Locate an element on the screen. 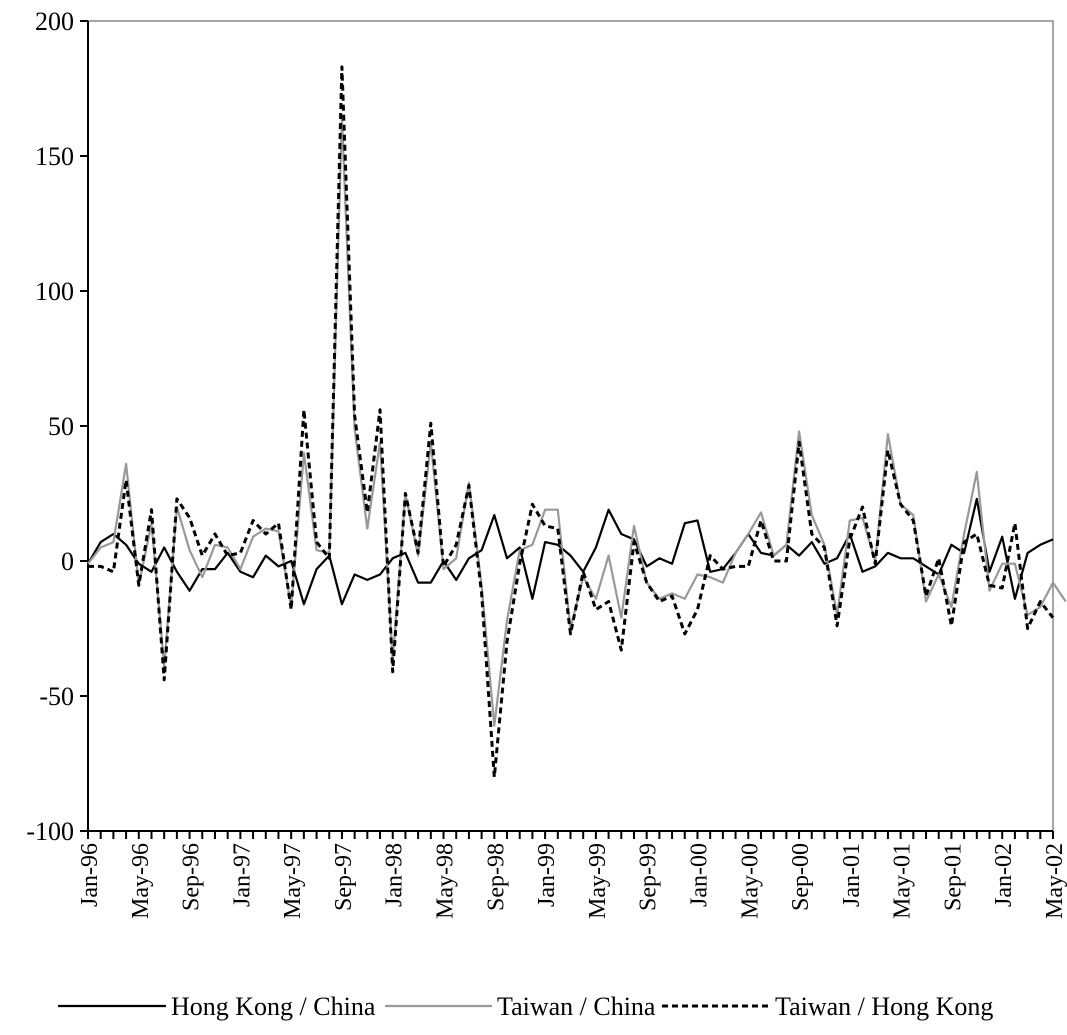 The width and height of the screenshot is (1067, 1035). legend-label-1: Taiwan / China is located at coordinates (576, 1006).